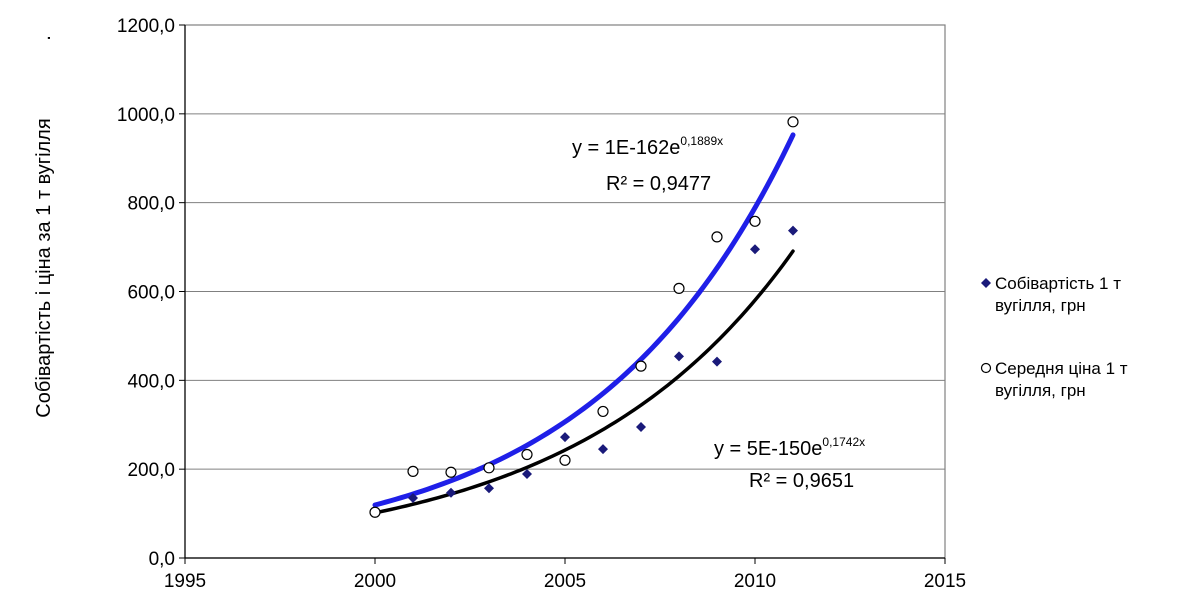  What do you see at coordinates (1040, 390) in the screenshot?
I see `legend-label-price-line2: вугілля, грн` at bounding box center [1040, 390].